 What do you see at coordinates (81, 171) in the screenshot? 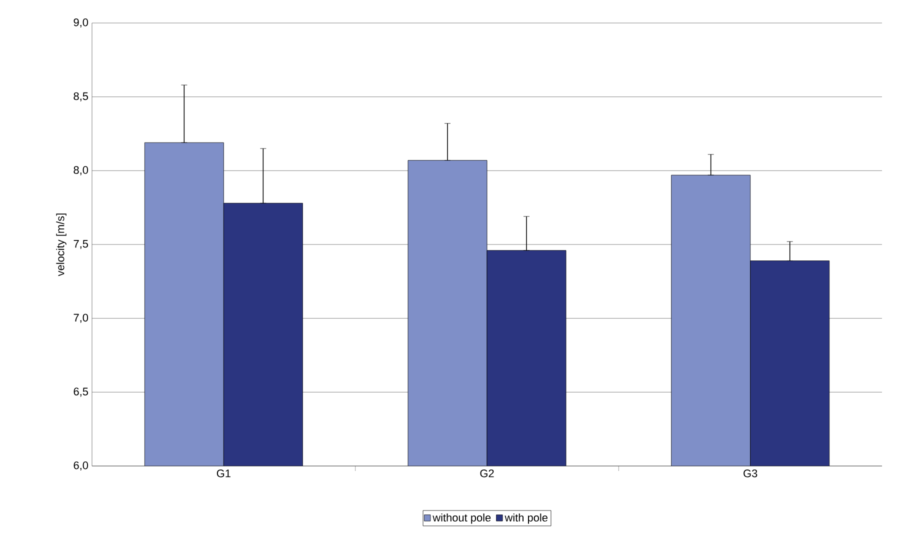
I see `y-tick-label: 8,0` at bounding box center [81, 171].